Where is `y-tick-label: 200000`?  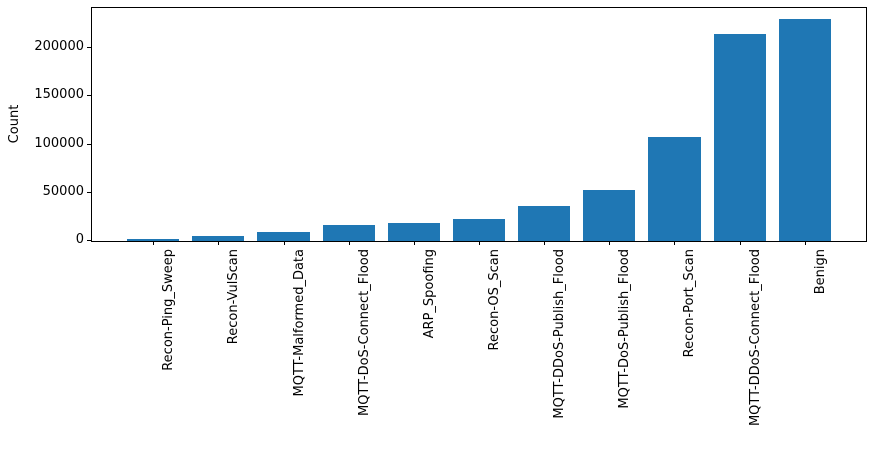 y-tick-label: 200000 is located at coordinates (59, 46).